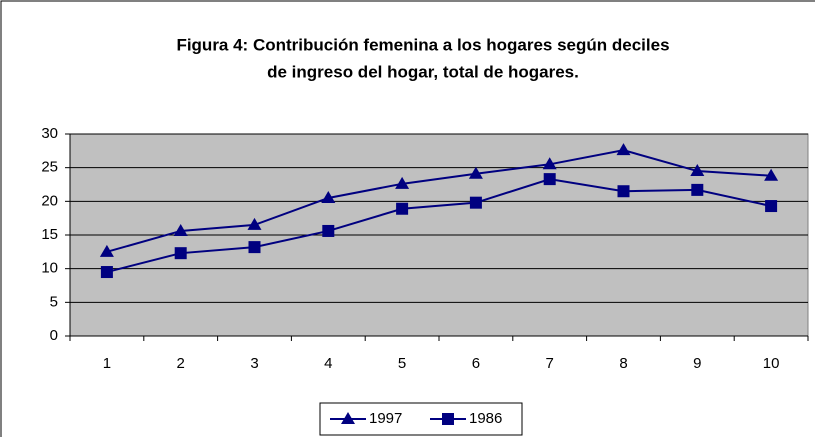  What do you see at coordinates (623, 363) in the screenshot?
I see `x-tick-label: 8` at bounding box center [623, 363].